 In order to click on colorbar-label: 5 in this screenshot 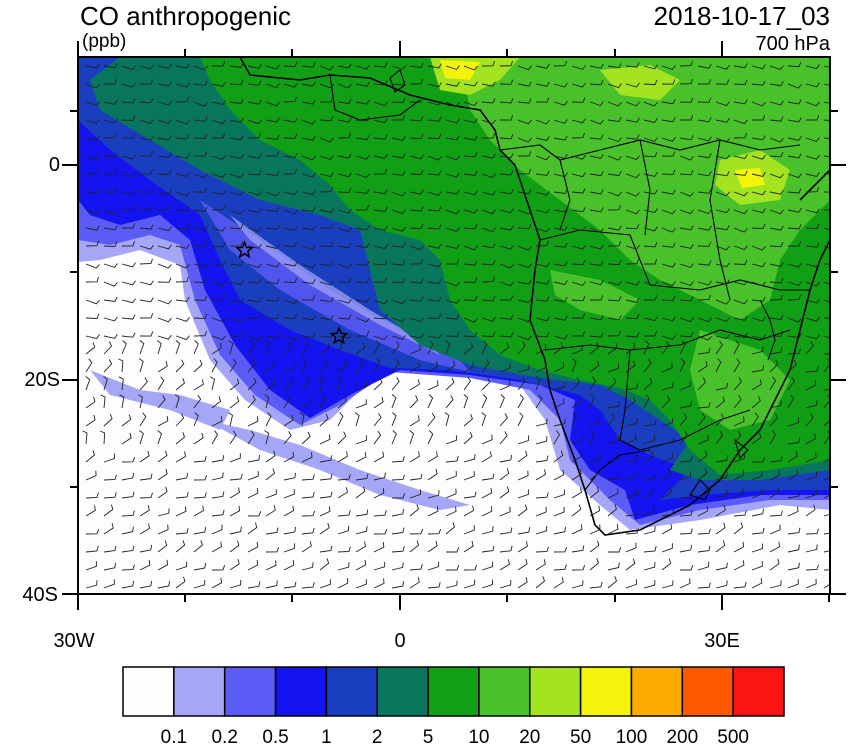, I will do `click(428, 737)`.